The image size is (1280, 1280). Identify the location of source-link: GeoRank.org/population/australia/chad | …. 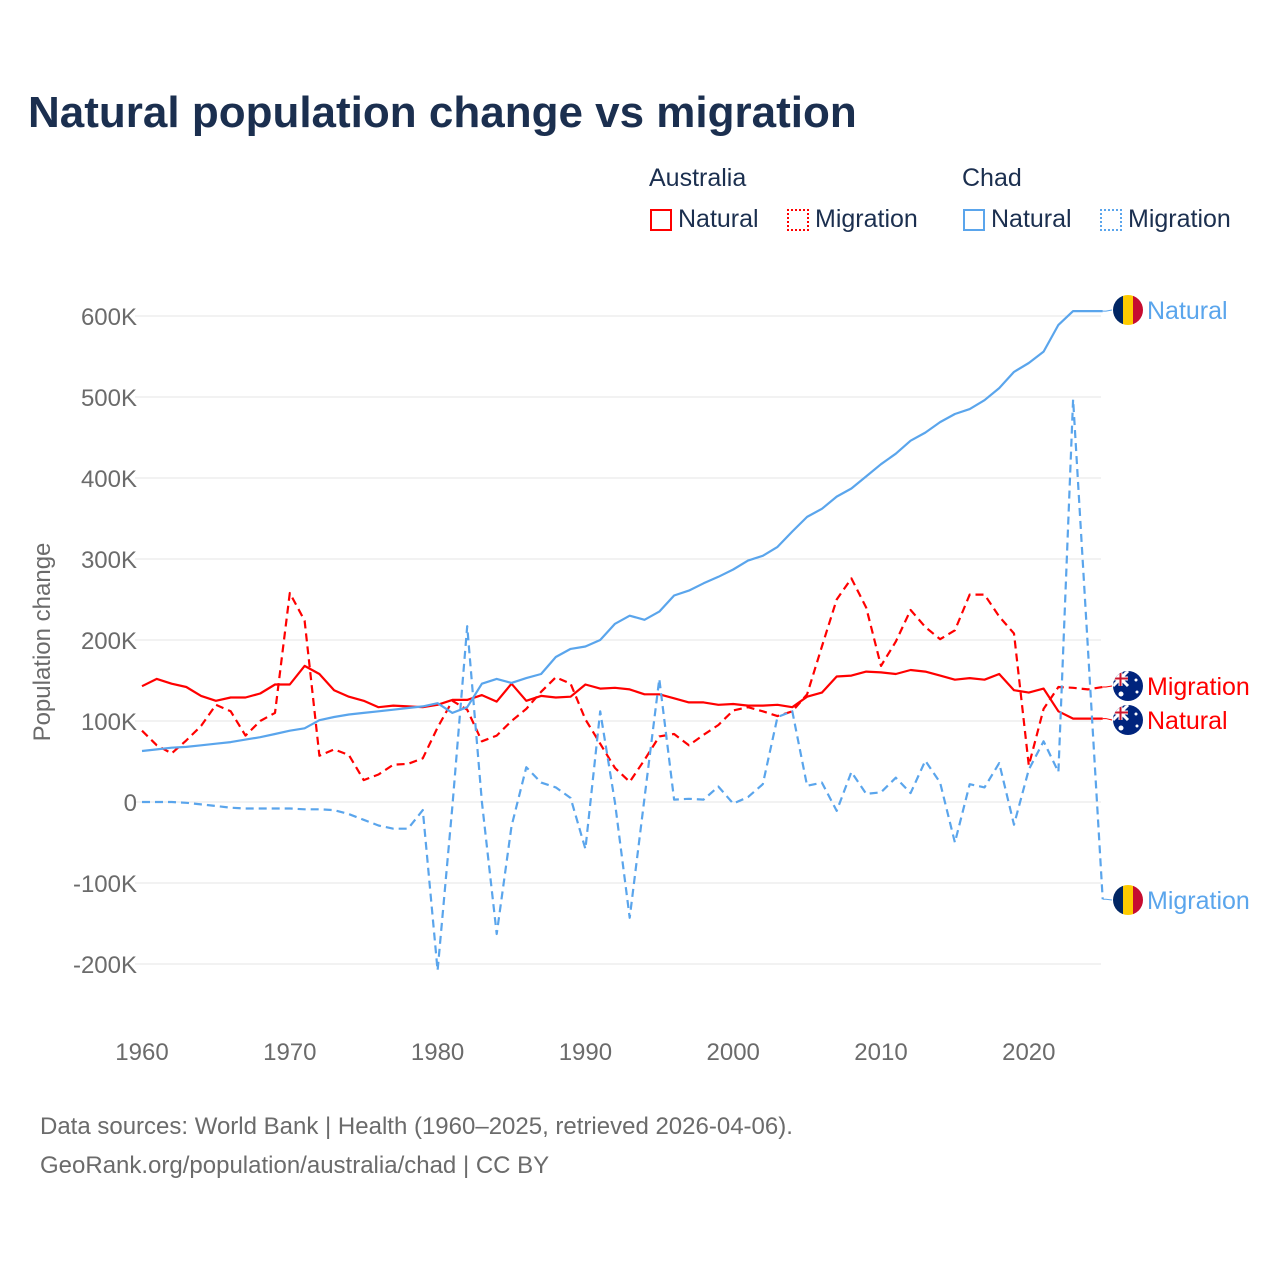
(295, 1165).